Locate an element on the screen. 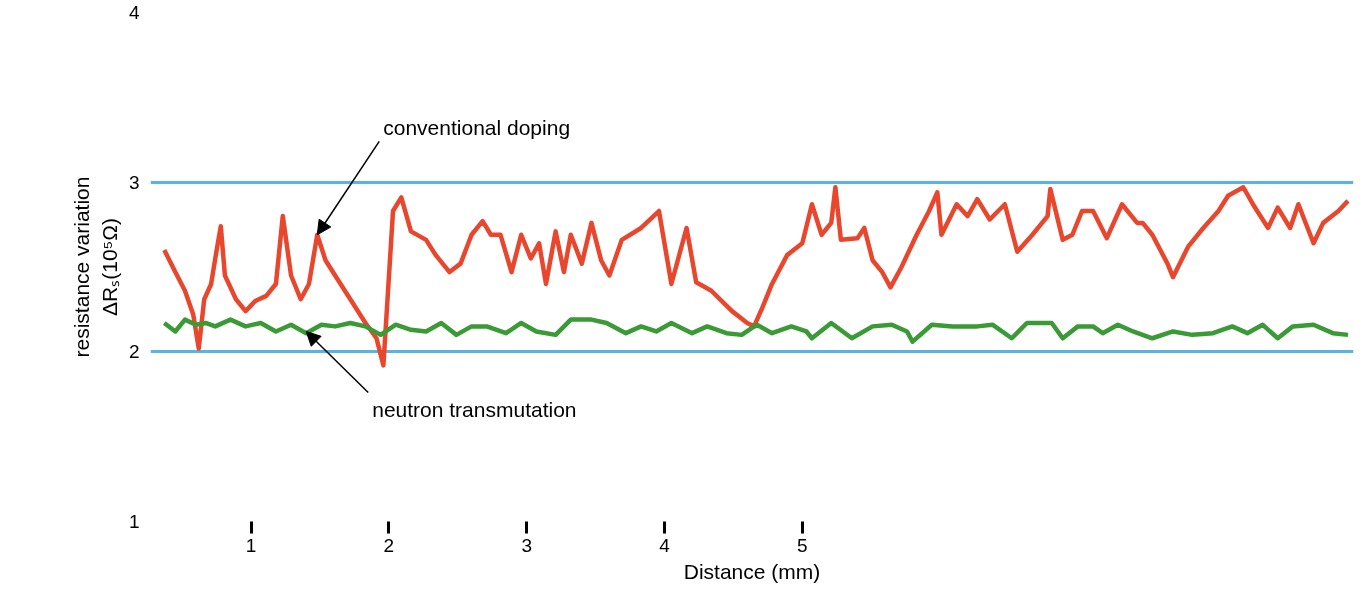 This screenshot has width=1363, height=591. y-tick-label: 1 is located at coordinates (134, 521).